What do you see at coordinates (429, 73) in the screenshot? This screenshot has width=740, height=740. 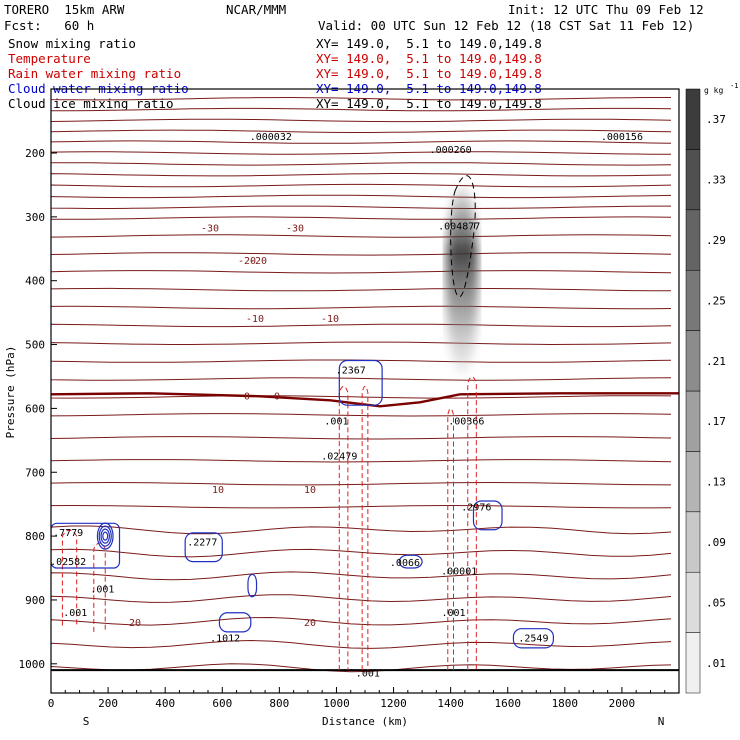 I see `field-xy-rain: XY= 149.0, 5.1 to 149.0,149.8` at bounding box center [429, 73].